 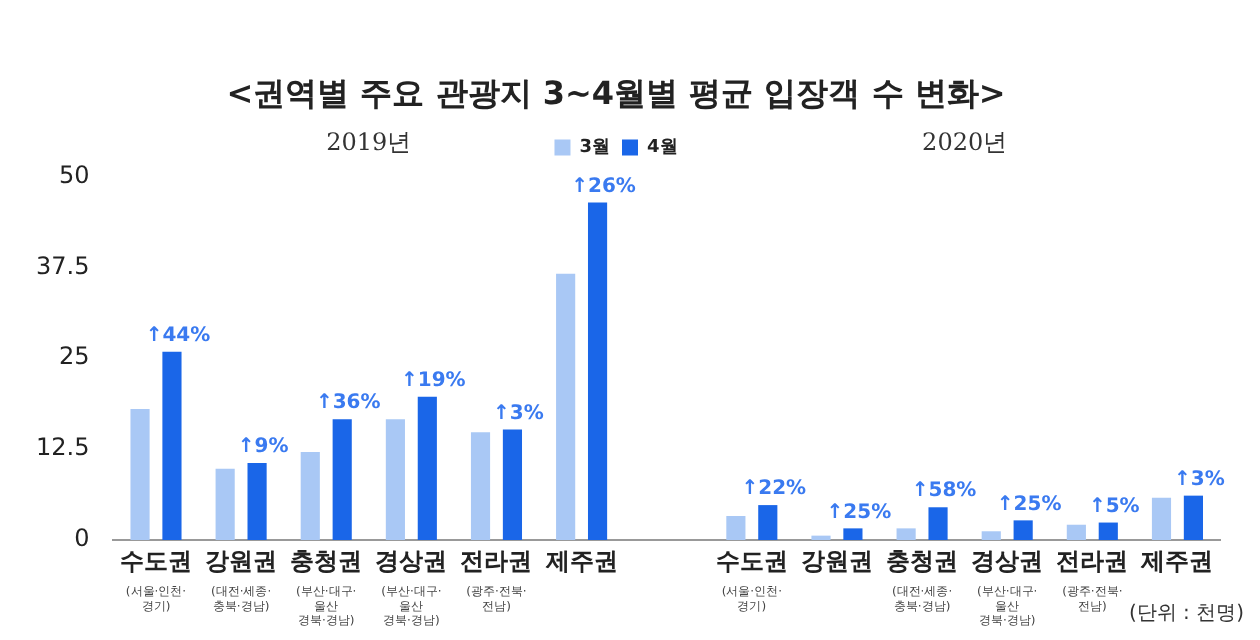 What do you see at coordinates (603, 186) in the screenshot?
I see `annotation: ↑26%` at bounding box center [603, 186].